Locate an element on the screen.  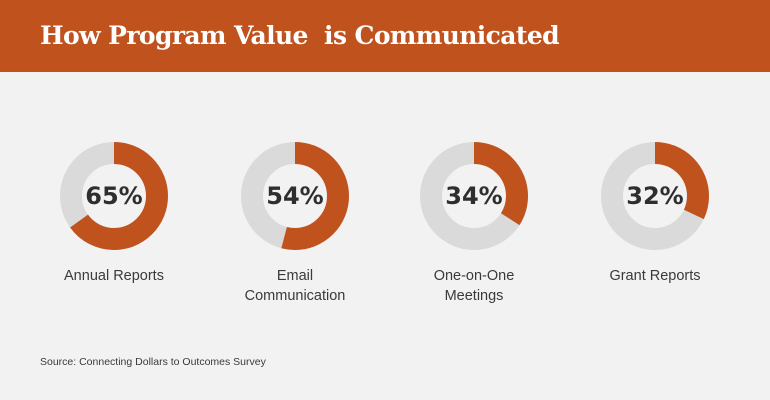
donut-label-4-line-1: Grant Reports is located at coordinates (655, 276).